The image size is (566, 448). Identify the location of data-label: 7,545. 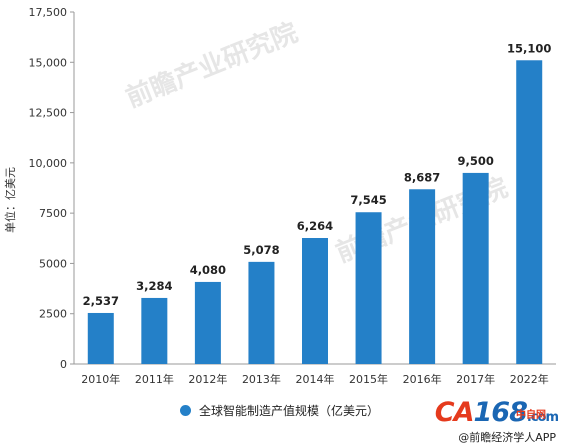
(368, 200).